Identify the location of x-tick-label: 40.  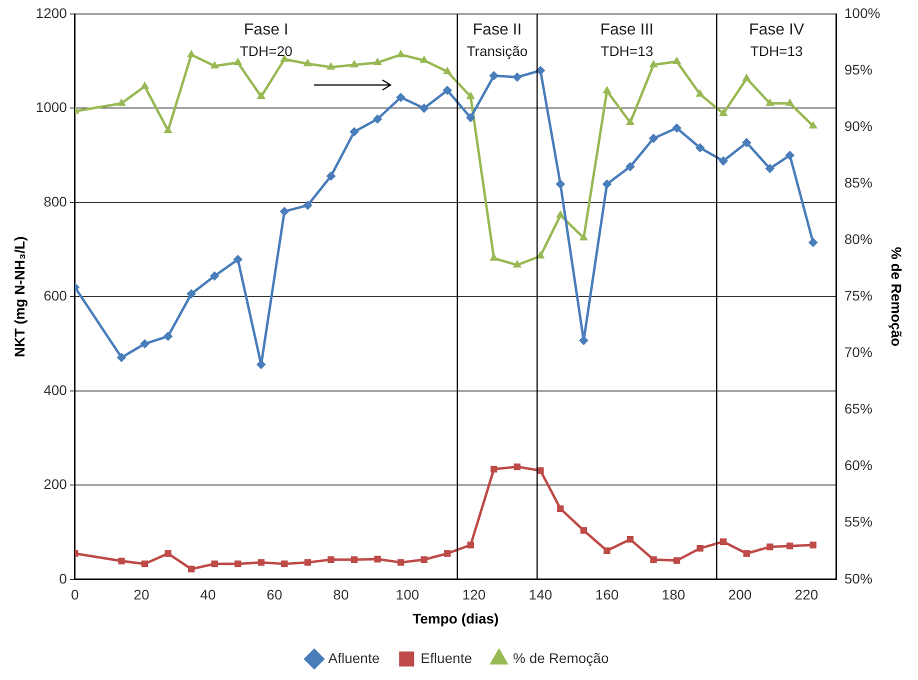
(208, 594).